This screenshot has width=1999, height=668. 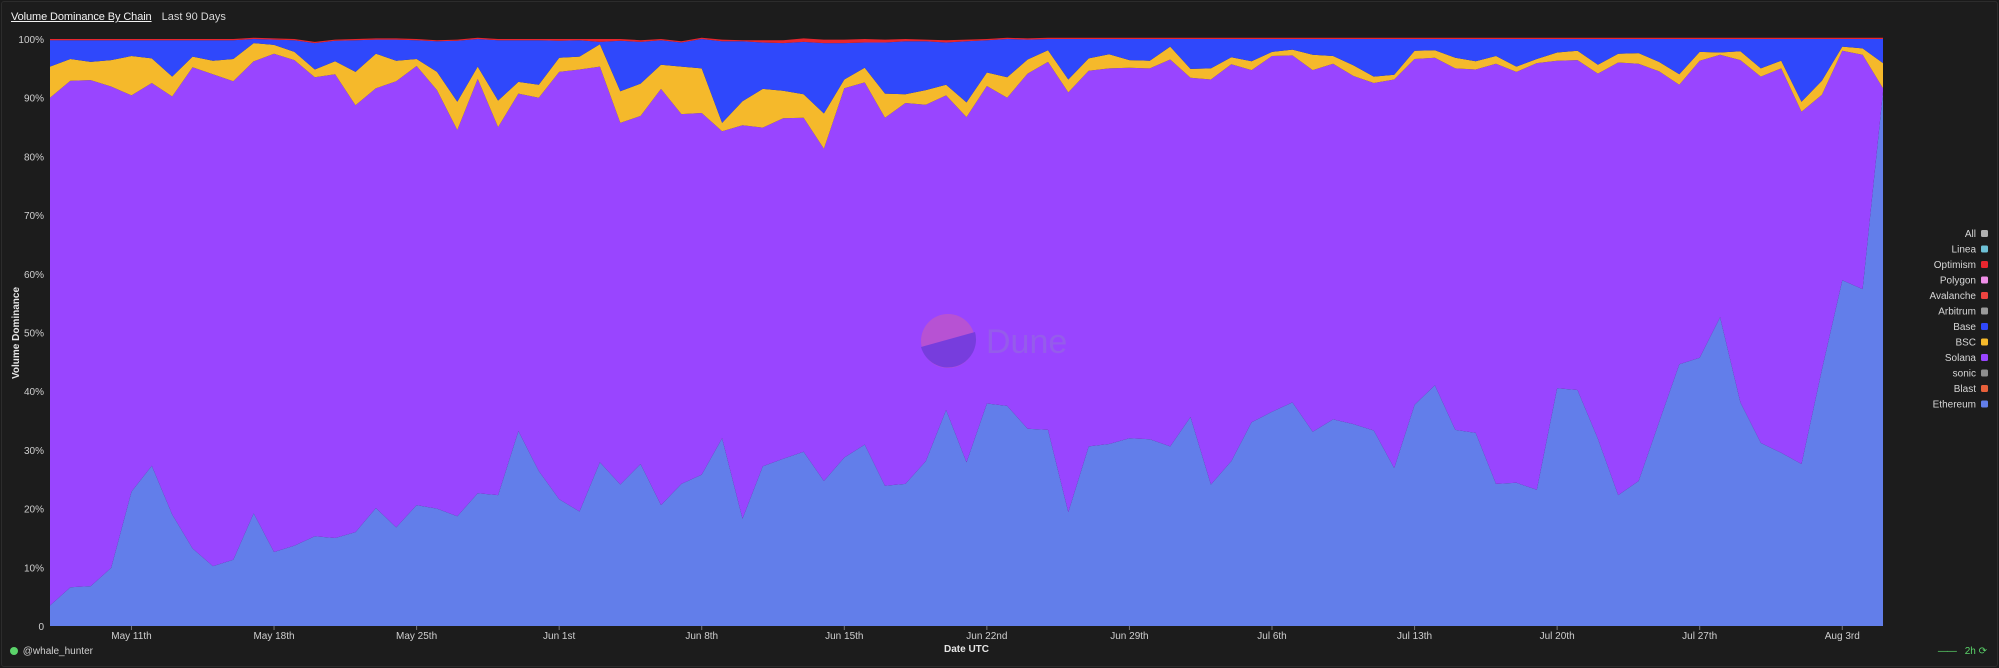 What do you see at coordinates (41, 627) in the screenshot?
I see `y-tick-label: 0` at bounding box center [41, 627].